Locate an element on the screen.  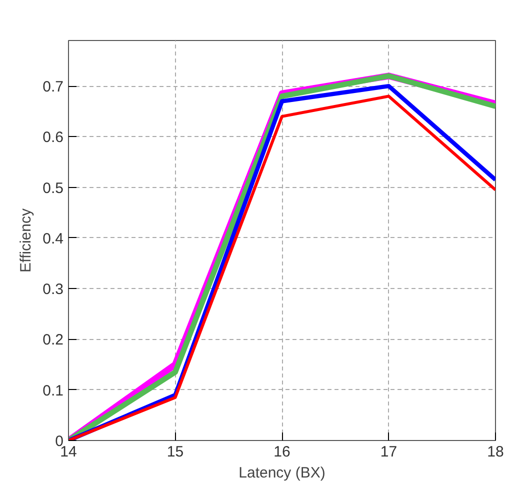
y-tick-label: 0.4 is located at coordinates (53, 239).